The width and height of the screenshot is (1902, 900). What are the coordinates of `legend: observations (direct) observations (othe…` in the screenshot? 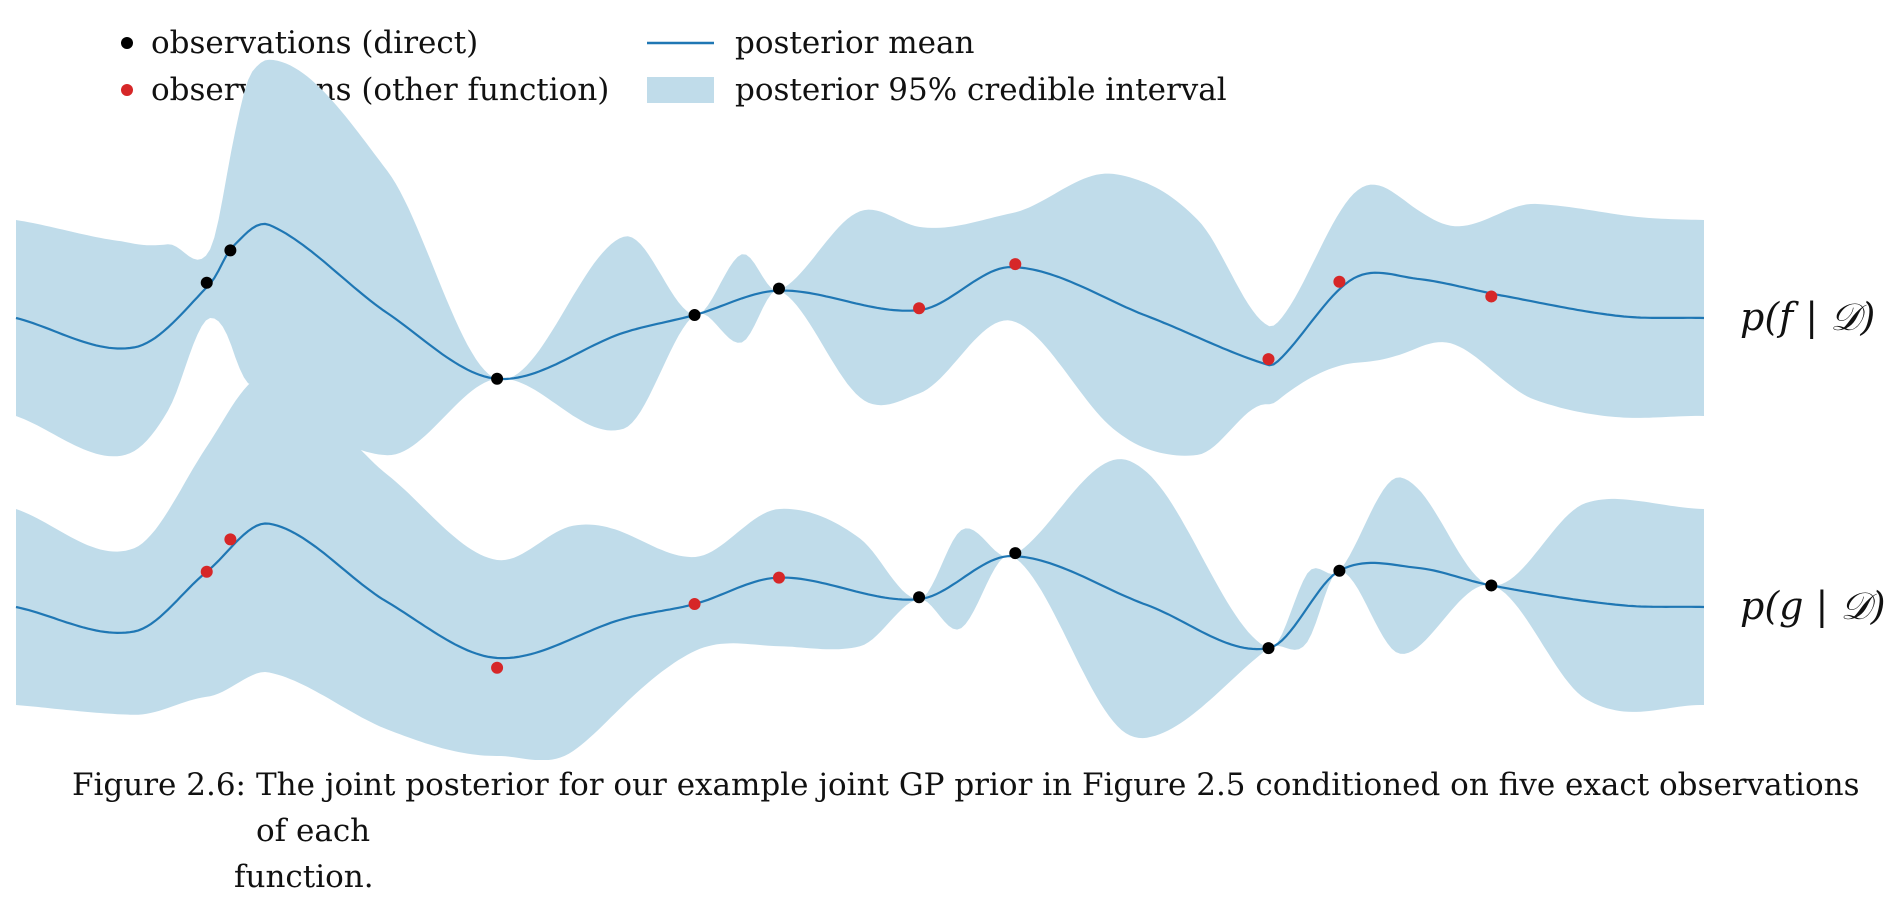 It's located at (674, 66).